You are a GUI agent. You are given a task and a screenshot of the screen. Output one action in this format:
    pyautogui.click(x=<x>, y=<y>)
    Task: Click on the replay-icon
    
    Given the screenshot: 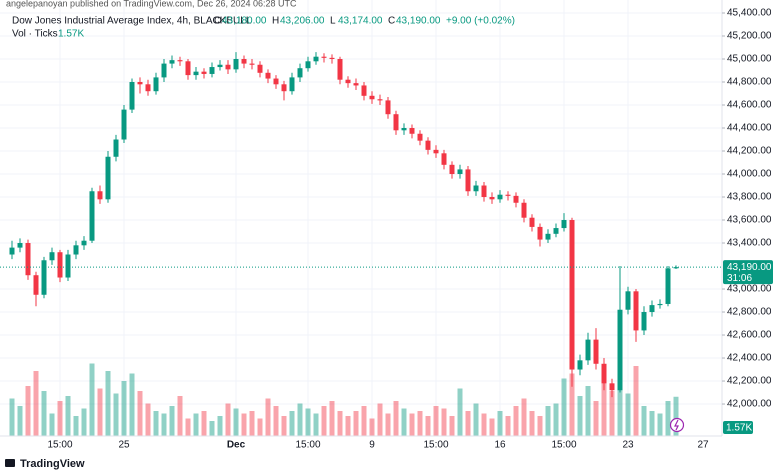 What is the action you would take?
    pyautogui.click(x=677, y=425)
    